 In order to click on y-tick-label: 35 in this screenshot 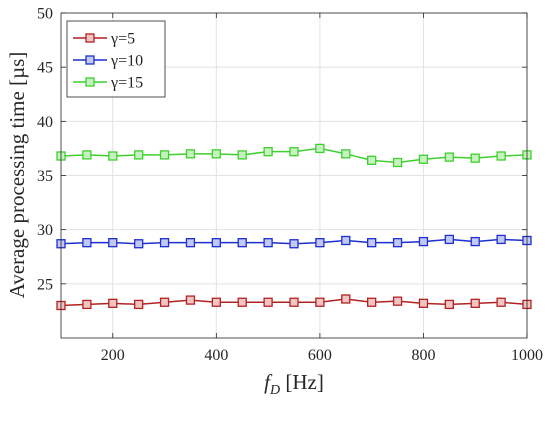, I will do `click(45, 176)`.